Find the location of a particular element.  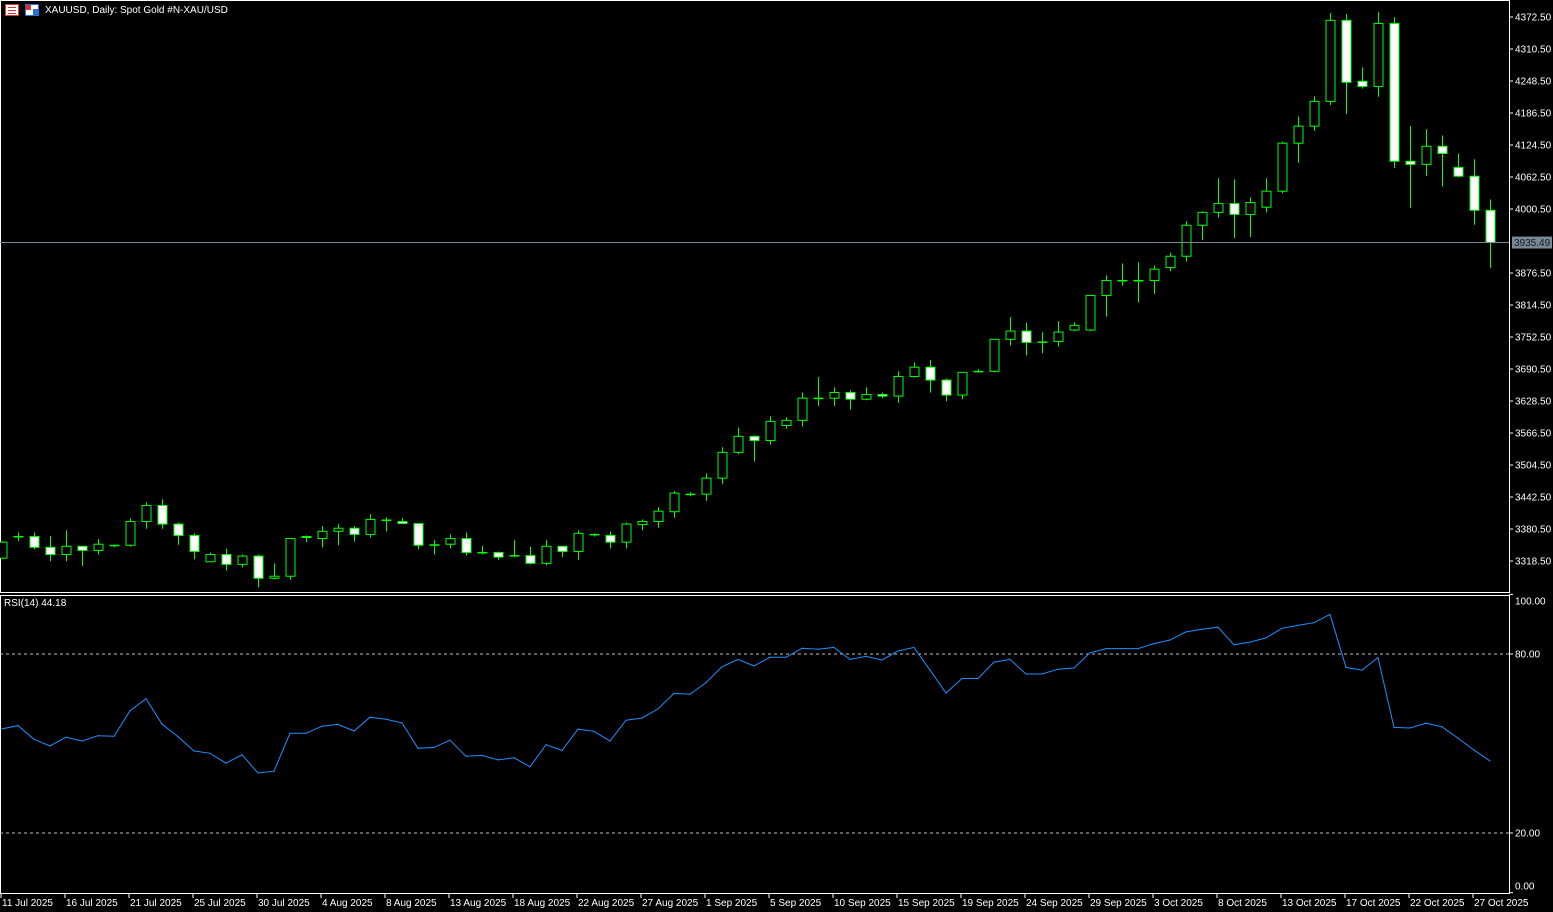

bull-candle-body is located at coordinates (818, 398).